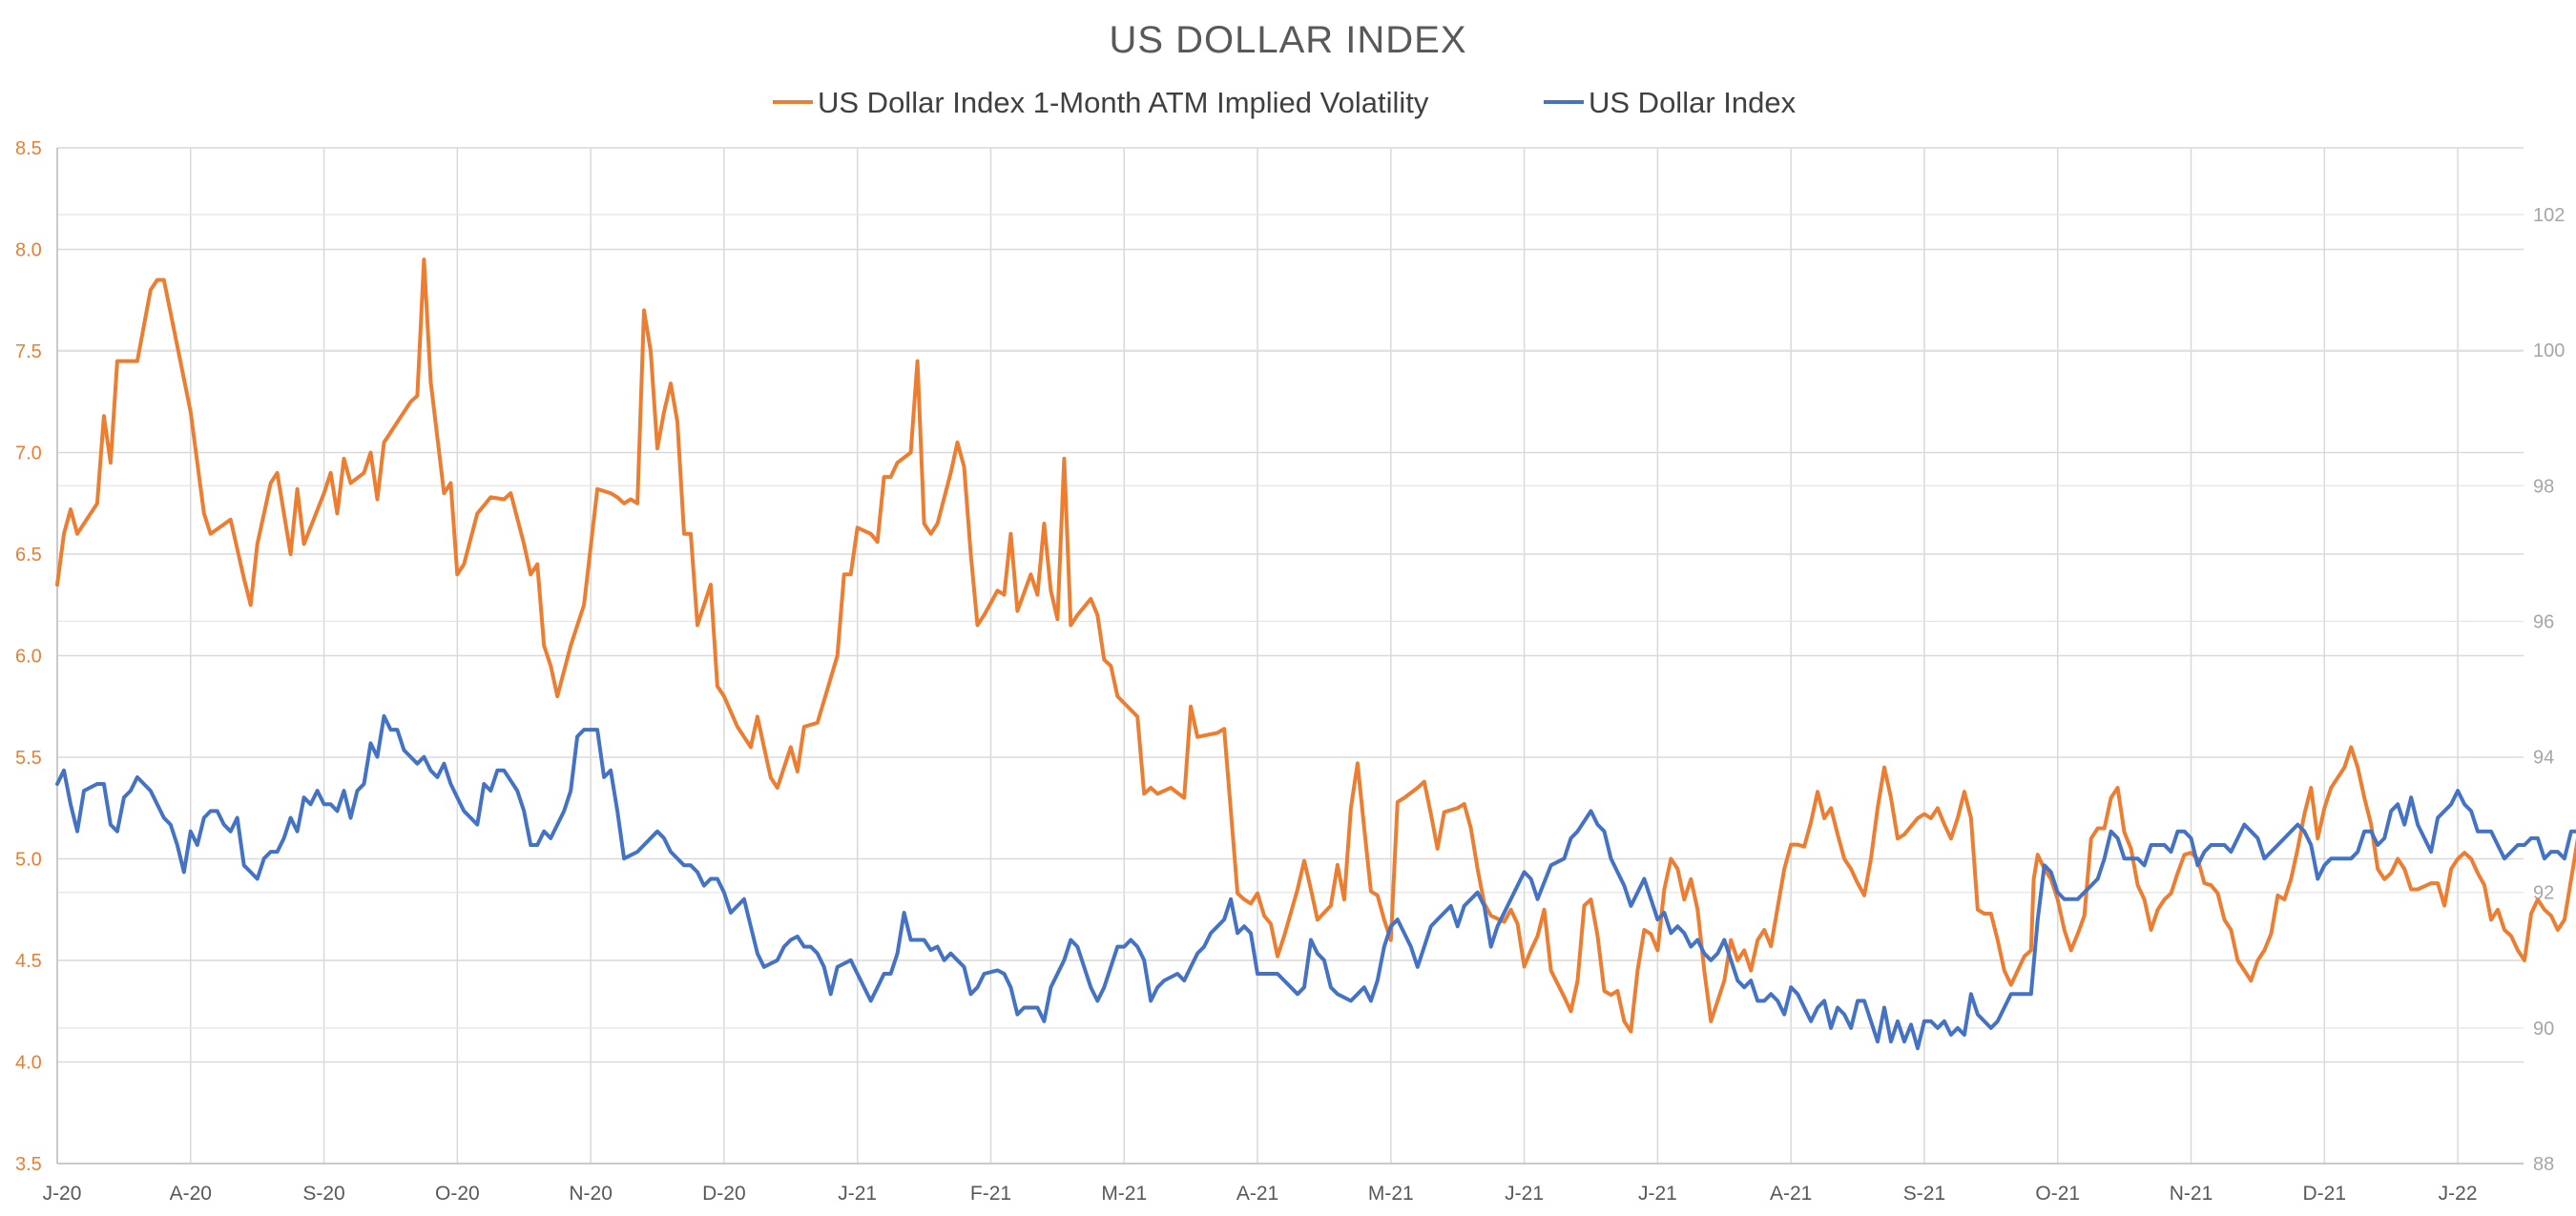  What do you see at coordinates (191, 1194) in the screenshot?
I see `x-tick-label: A-20` at bounding box center [191, 1194].